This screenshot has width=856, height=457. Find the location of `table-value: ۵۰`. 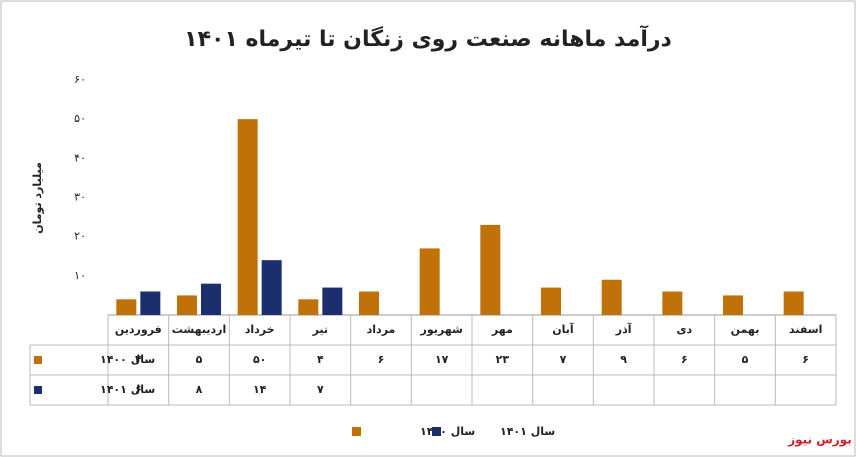

table-value: ۵۰ is located at coordinates (259, 359).